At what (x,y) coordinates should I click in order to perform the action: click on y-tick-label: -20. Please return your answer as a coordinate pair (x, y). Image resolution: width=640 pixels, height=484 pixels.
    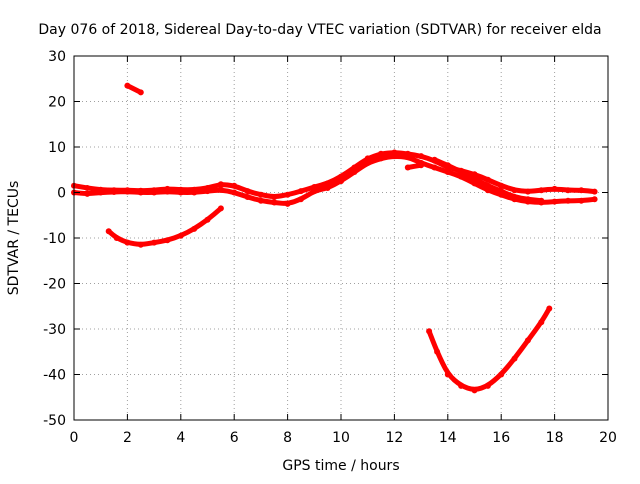
    Looking at the image, I should click on (54, 285).